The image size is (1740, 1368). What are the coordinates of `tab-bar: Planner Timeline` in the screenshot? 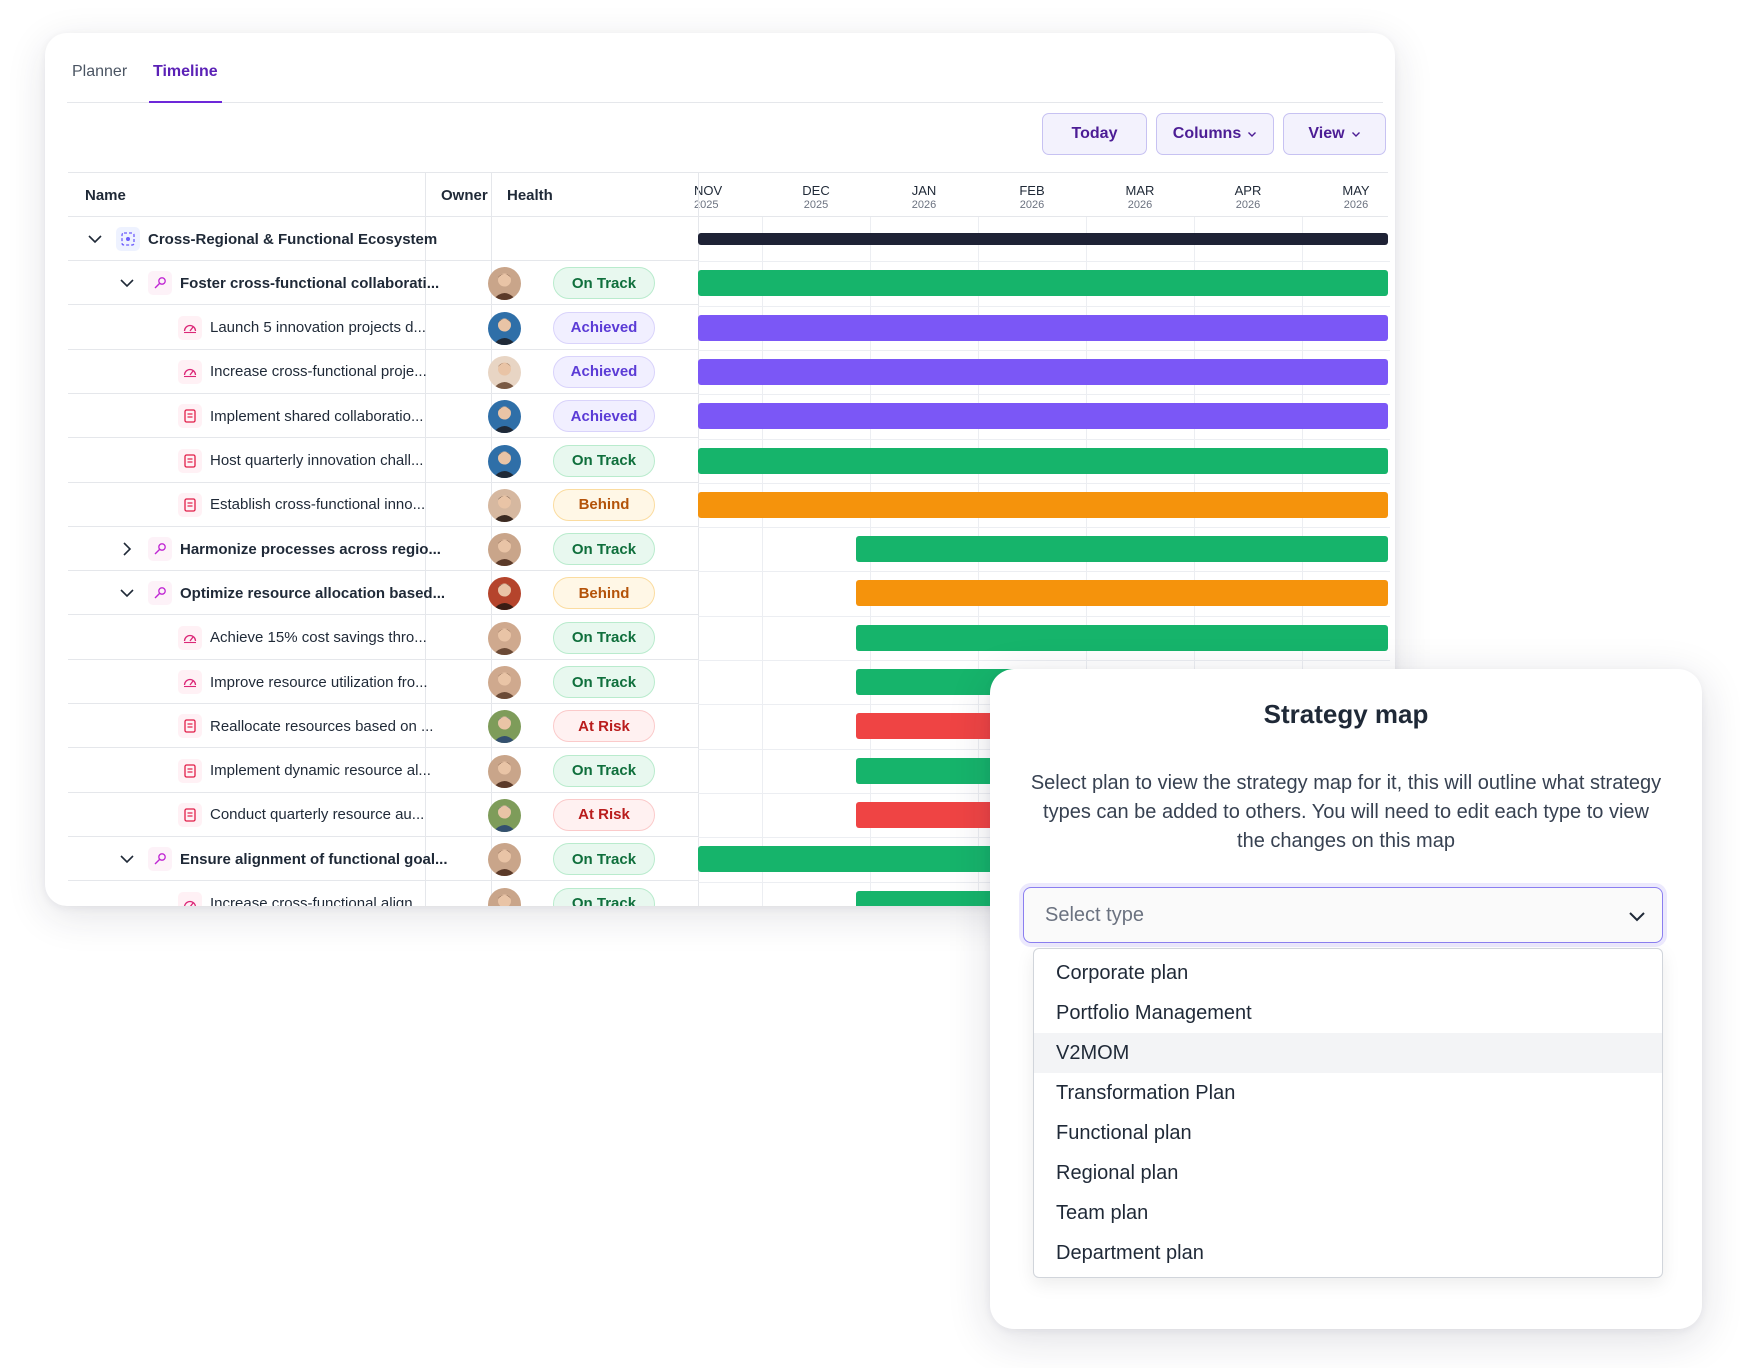 It's located at (725, 77).